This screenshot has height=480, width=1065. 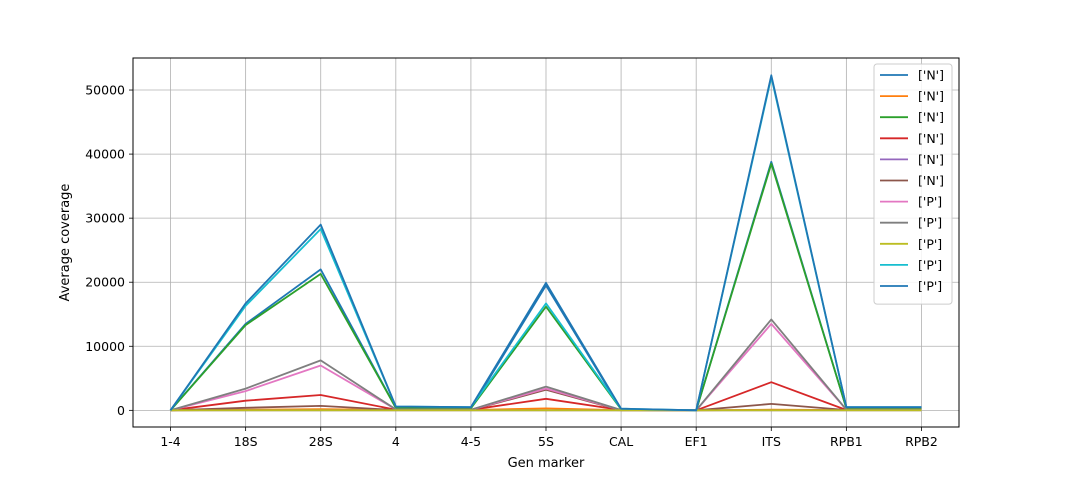 What do you see at coordinates (921, 441) in the screenshot?
I see `x-tick-label: RPB2` at bounding box center [921, 441].